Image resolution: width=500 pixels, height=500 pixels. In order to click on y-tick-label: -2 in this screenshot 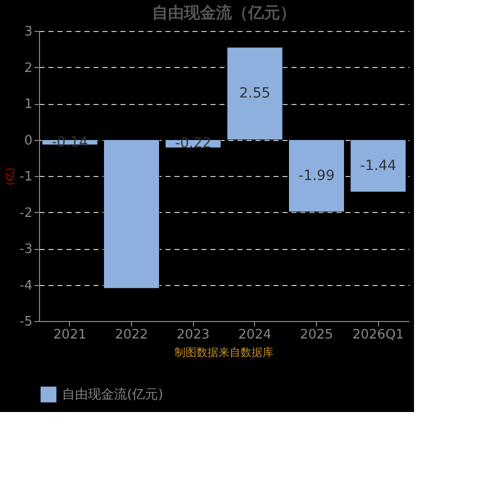, I will do `click(26, 213)`.